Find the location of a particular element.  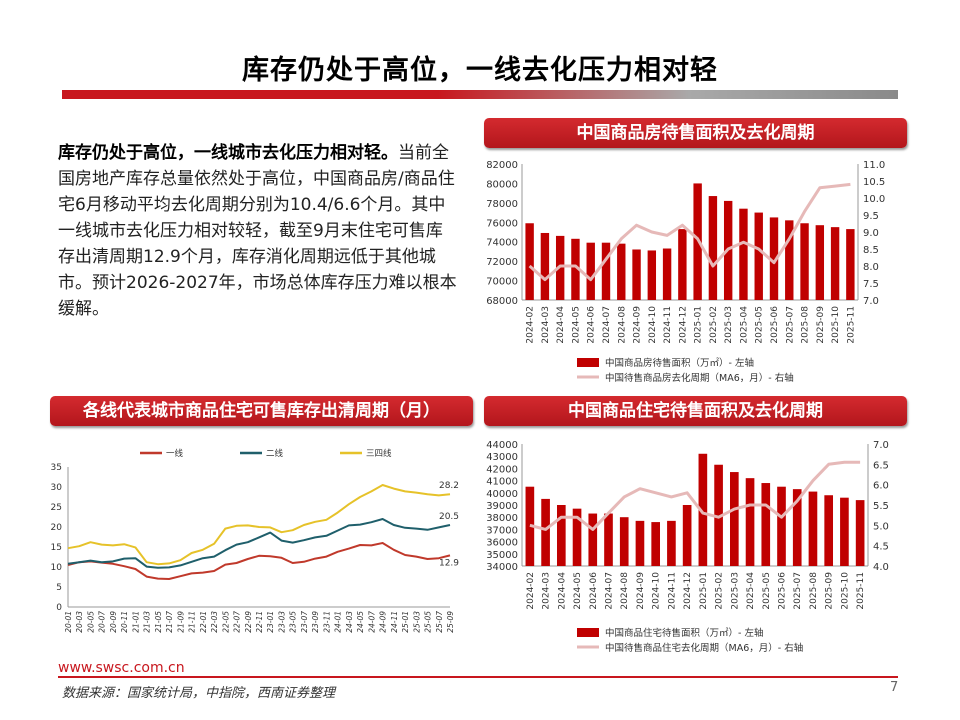

y-tick-label-left: 40000 is located at coordinates (502, 494).